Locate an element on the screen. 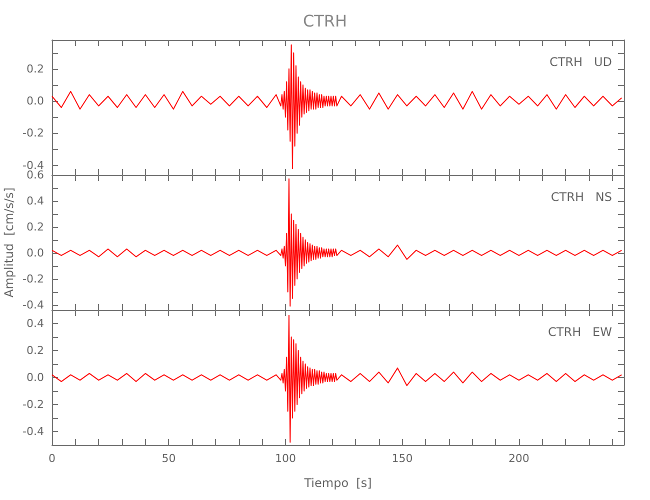 The width and height of the screenshot is (650, 500). annotation: CTRH EW is located at coordinates (580, 332).